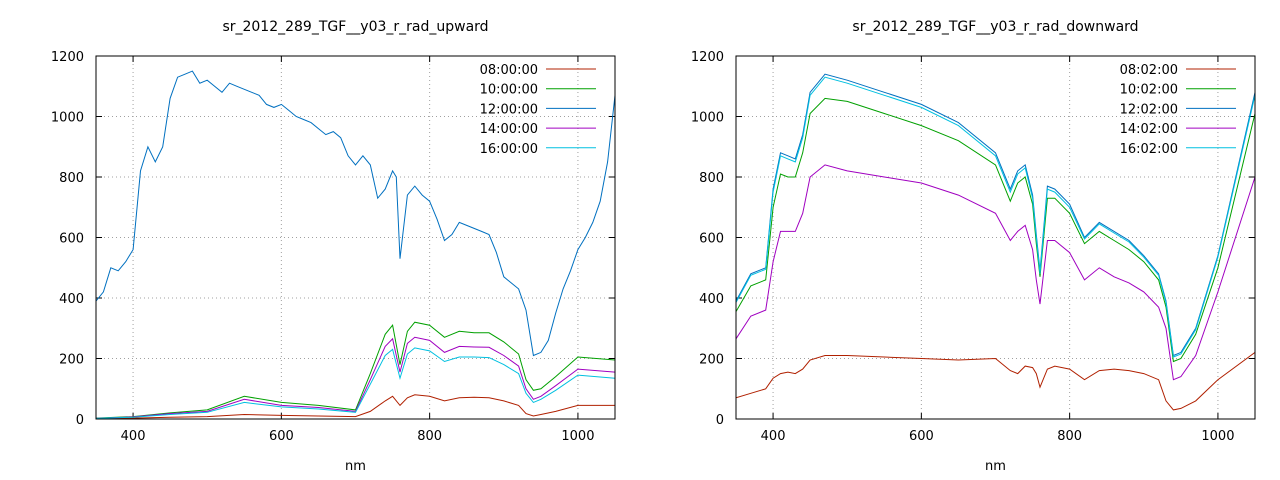 This screenshot has height=480, width=1280. Describe the element at coordinates (509, 90) in the screenshot. I see `legend-label: 10:00:00` at that location.